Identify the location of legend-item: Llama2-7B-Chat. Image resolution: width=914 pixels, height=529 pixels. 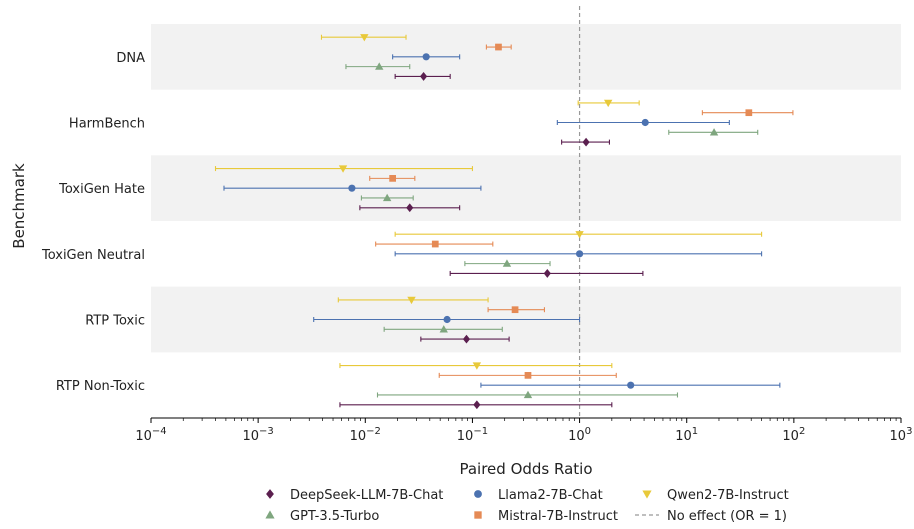
(538, 495).